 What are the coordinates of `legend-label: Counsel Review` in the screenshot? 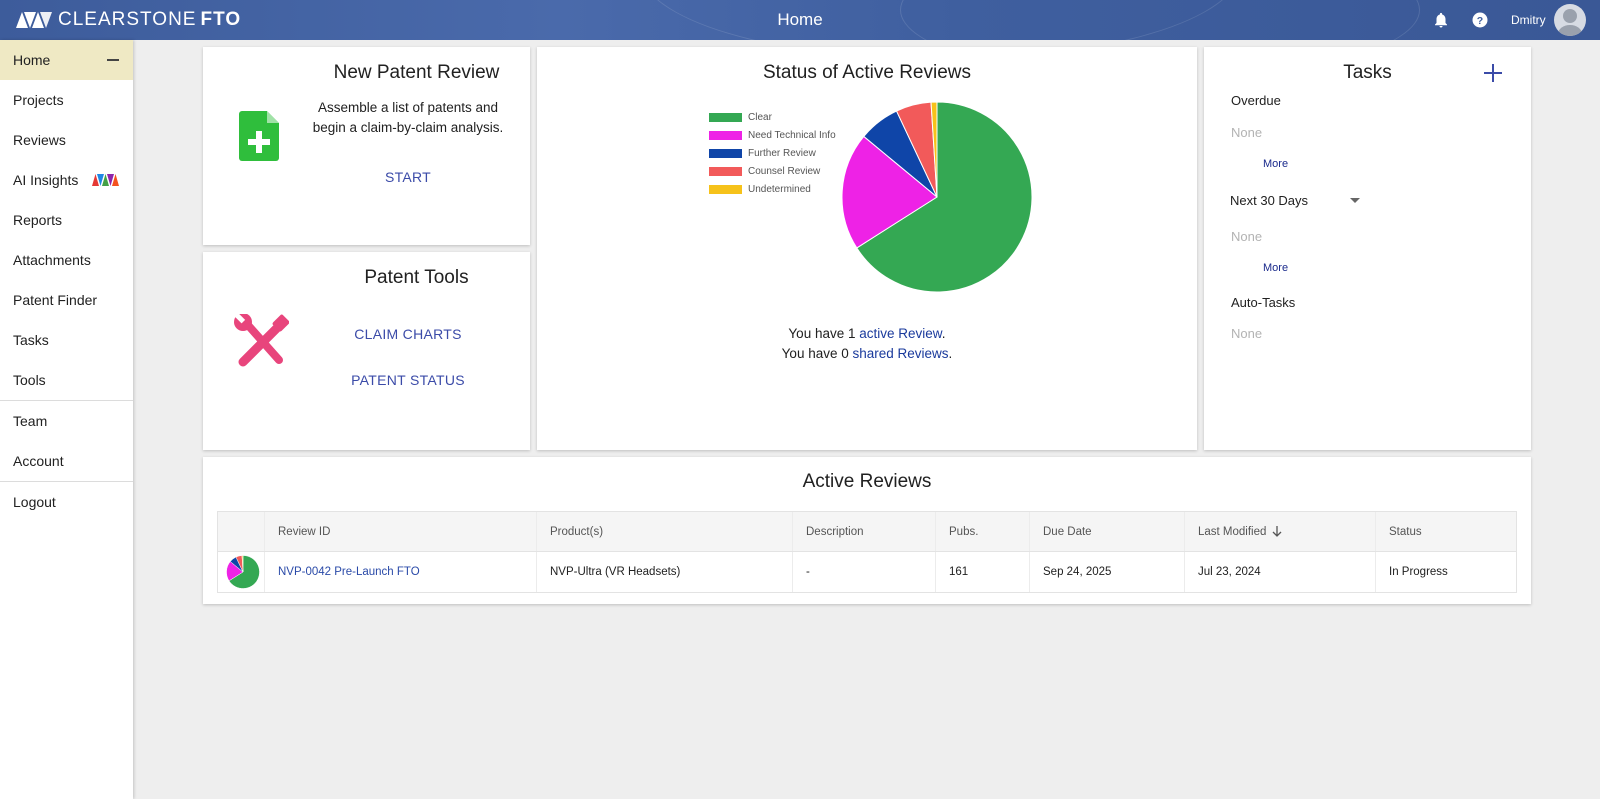 It's located at (784, 171).